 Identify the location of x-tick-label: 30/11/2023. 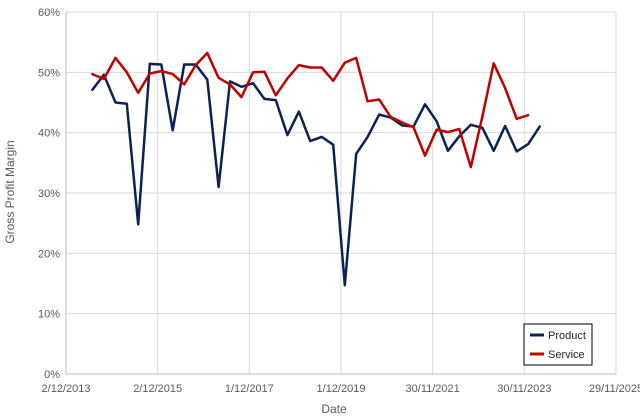
(524, 389).